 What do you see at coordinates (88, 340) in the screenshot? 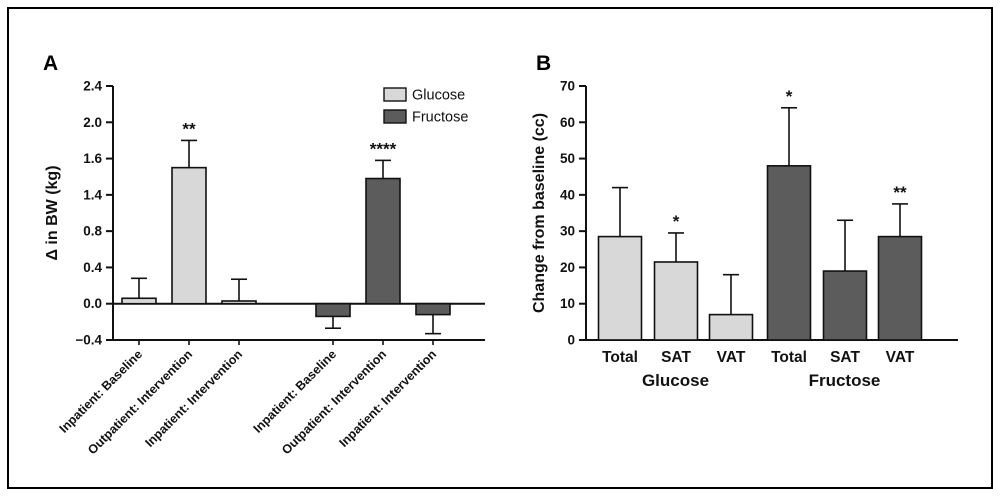
I see `y-tick-label: −0.4` at bounding box center [88, 340].